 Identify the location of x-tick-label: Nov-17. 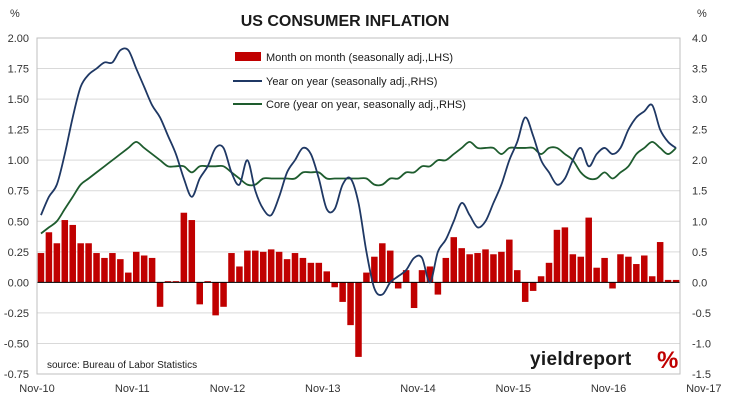
(703, 389).